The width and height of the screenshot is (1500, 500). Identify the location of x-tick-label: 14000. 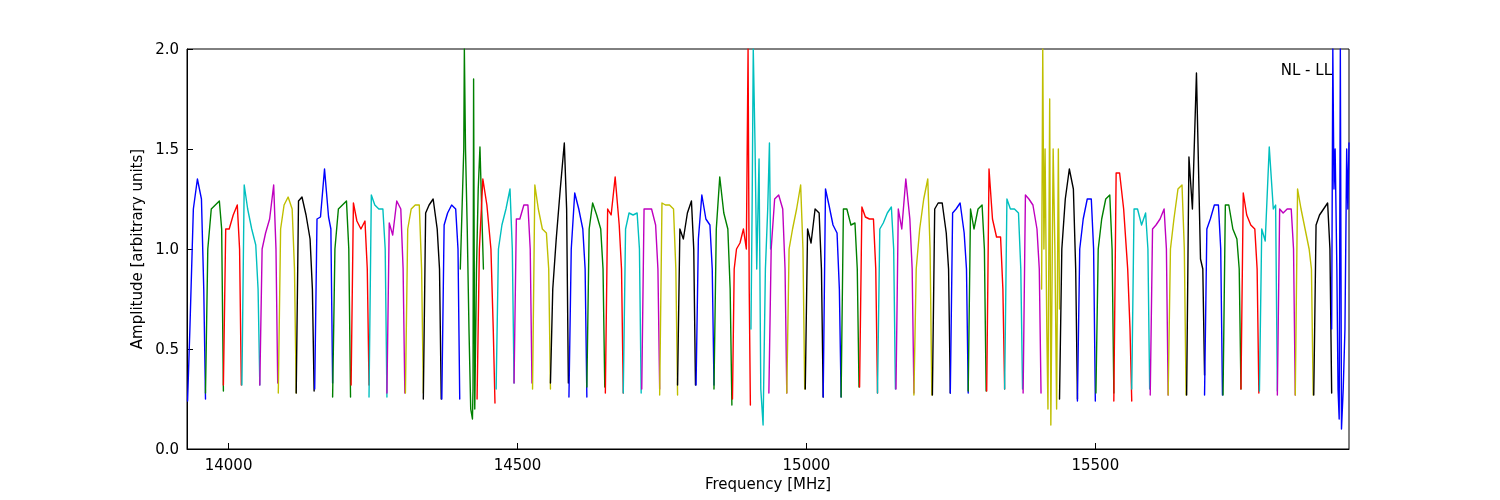
(228, 464).